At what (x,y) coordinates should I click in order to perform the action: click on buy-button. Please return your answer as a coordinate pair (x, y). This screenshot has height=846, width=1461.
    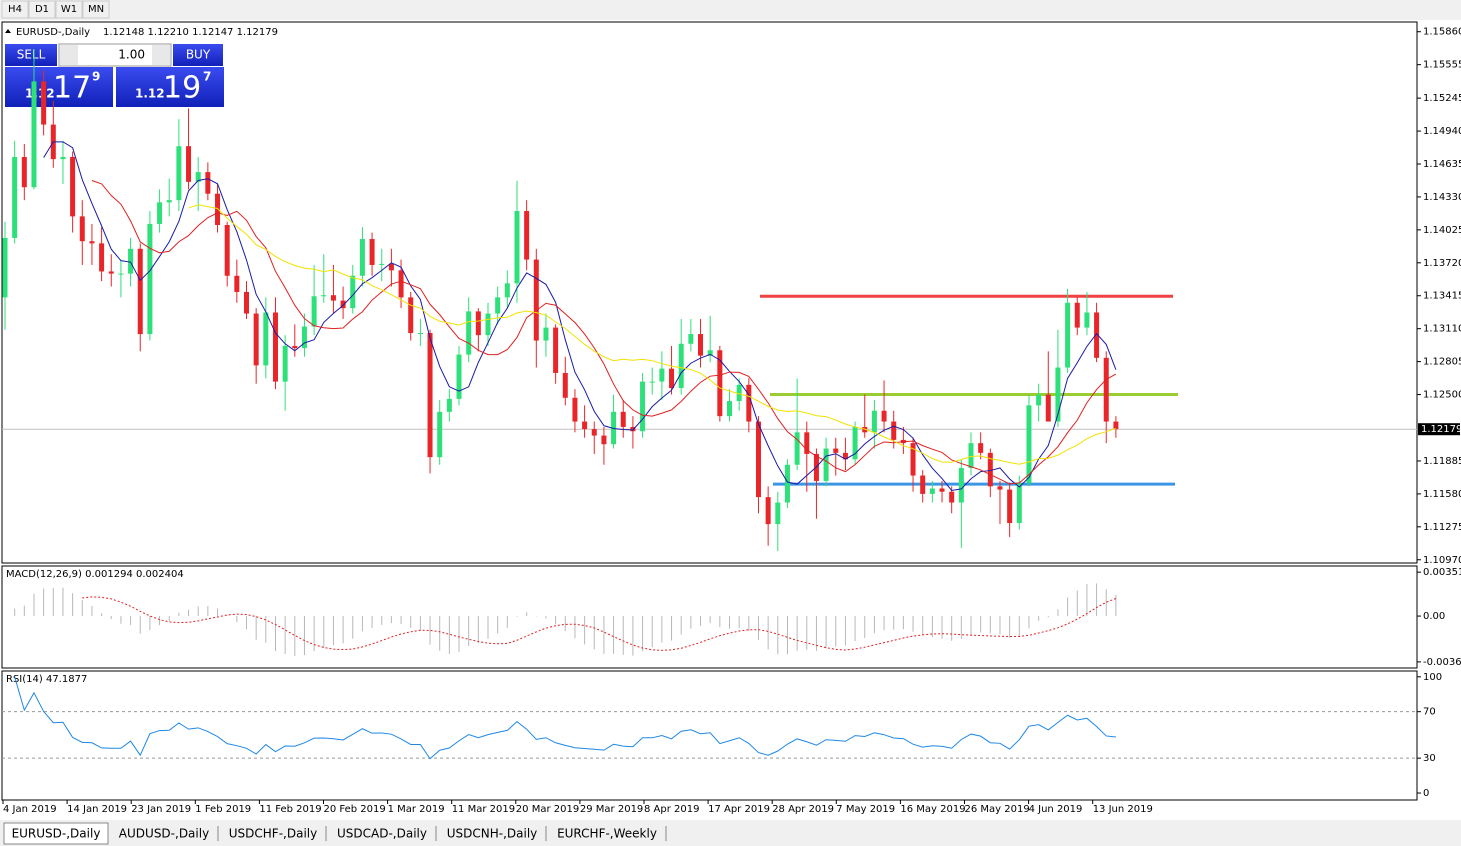
    Looking at the image, I should click on (198, 55).